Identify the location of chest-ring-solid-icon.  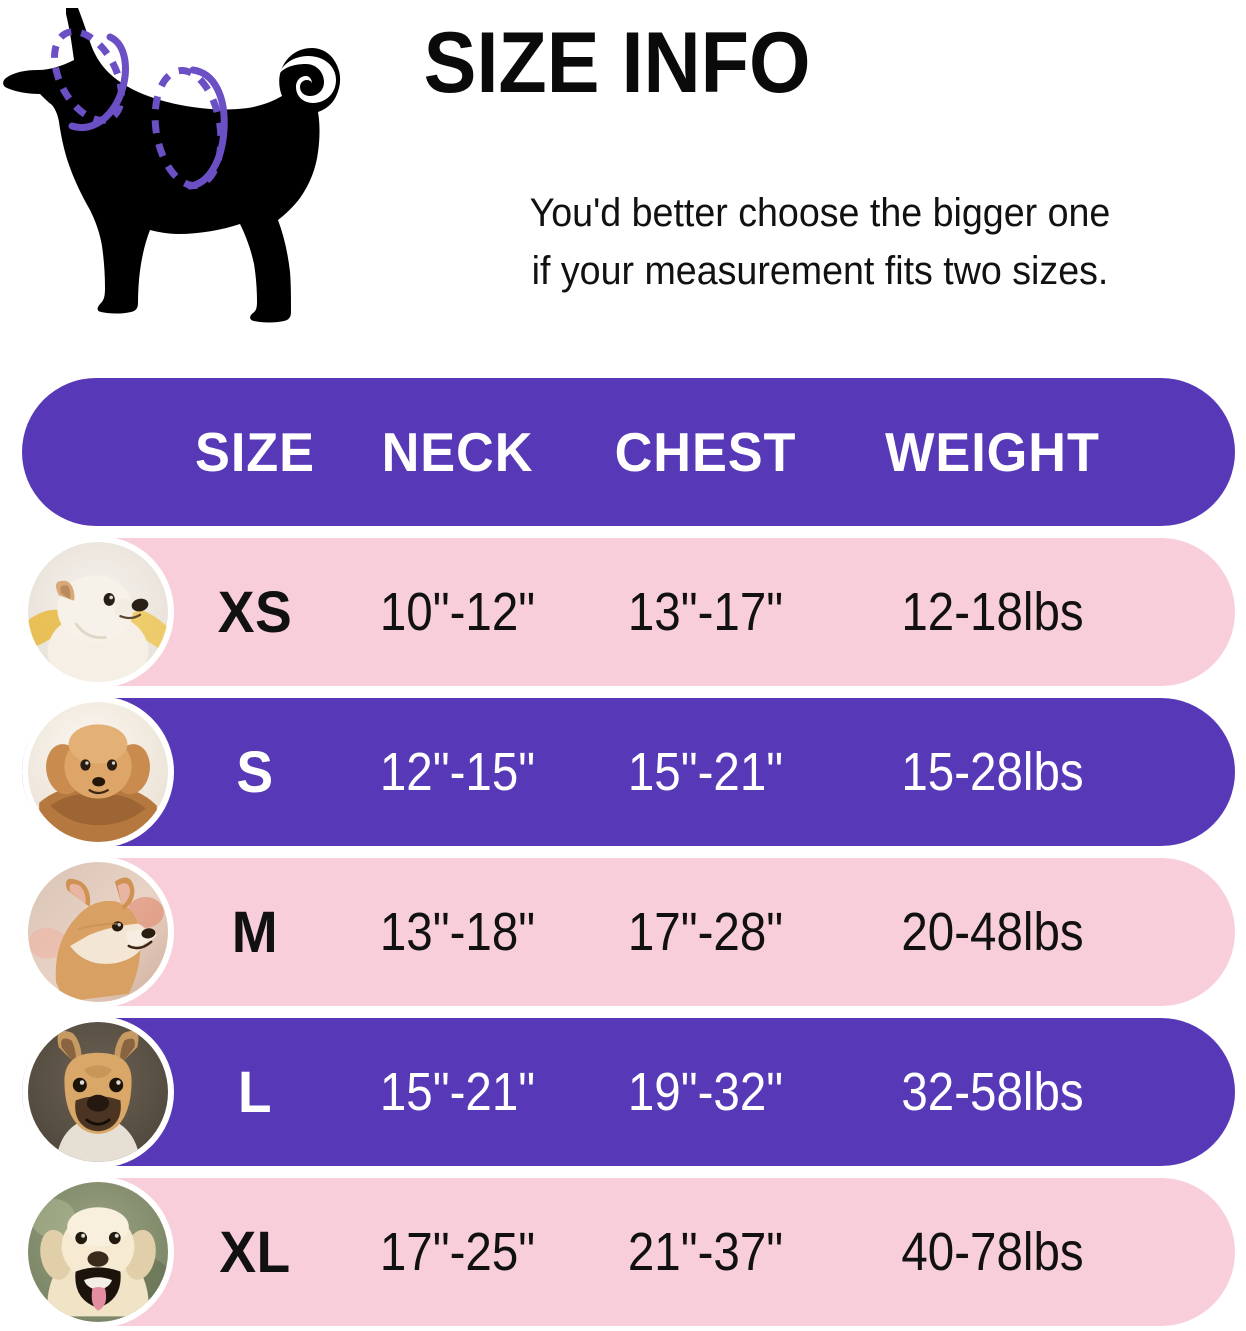
(207, 128).